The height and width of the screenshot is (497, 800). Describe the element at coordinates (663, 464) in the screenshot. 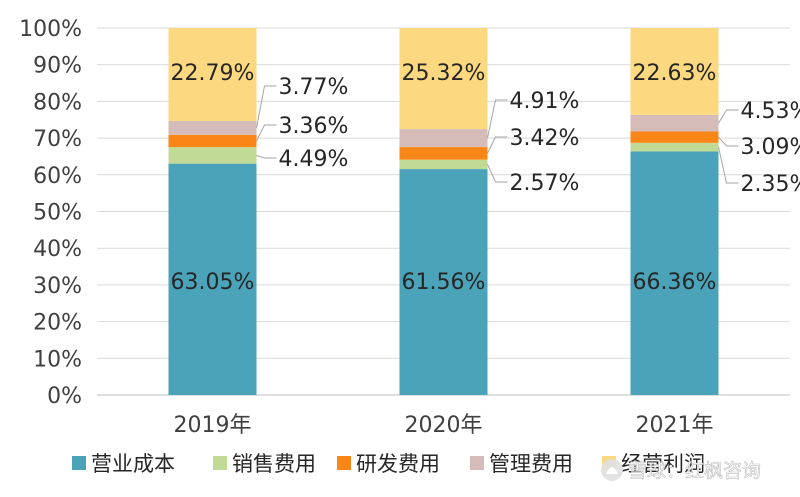

I see `legend-label: 经营利润` at that location.